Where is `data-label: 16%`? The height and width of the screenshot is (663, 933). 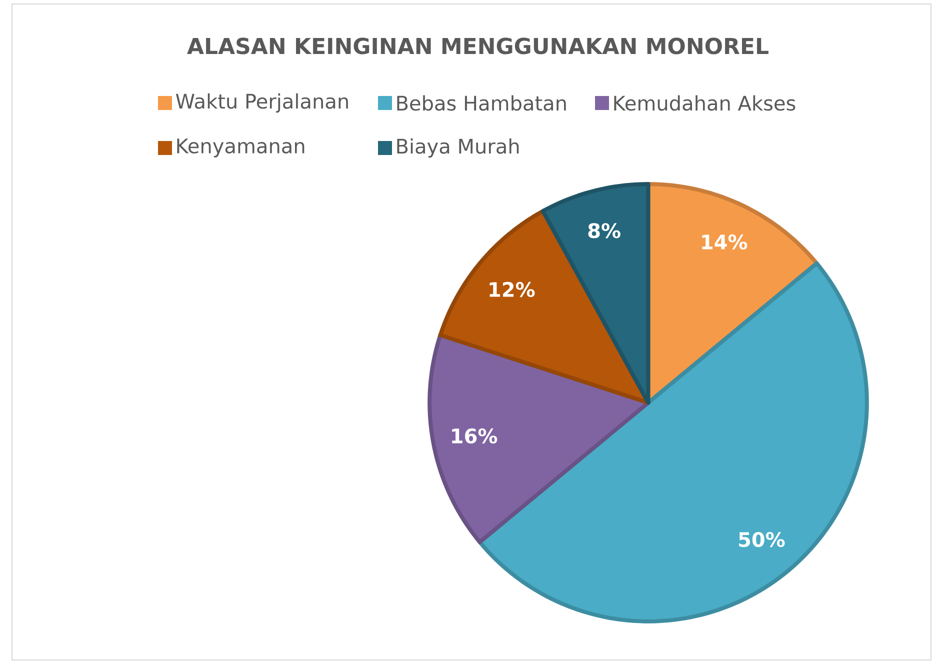
data-label: 16% is located at coordinates (475, 436).